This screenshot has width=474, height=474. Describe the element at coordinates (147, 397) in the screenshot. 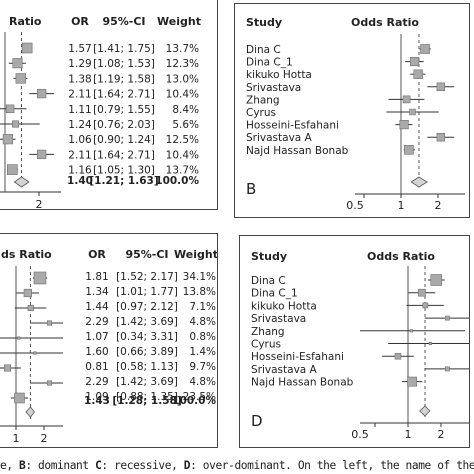

I see `ci-value: [0.88; 1.35]` at that location.